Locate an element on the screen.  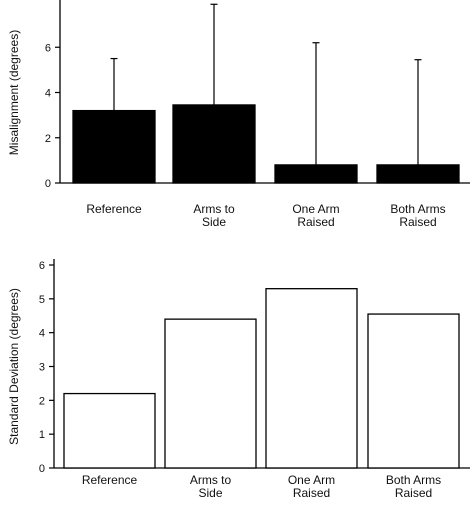
y-axis-title: Standard Deviation (degrees) is located at coordinates (14, 366).